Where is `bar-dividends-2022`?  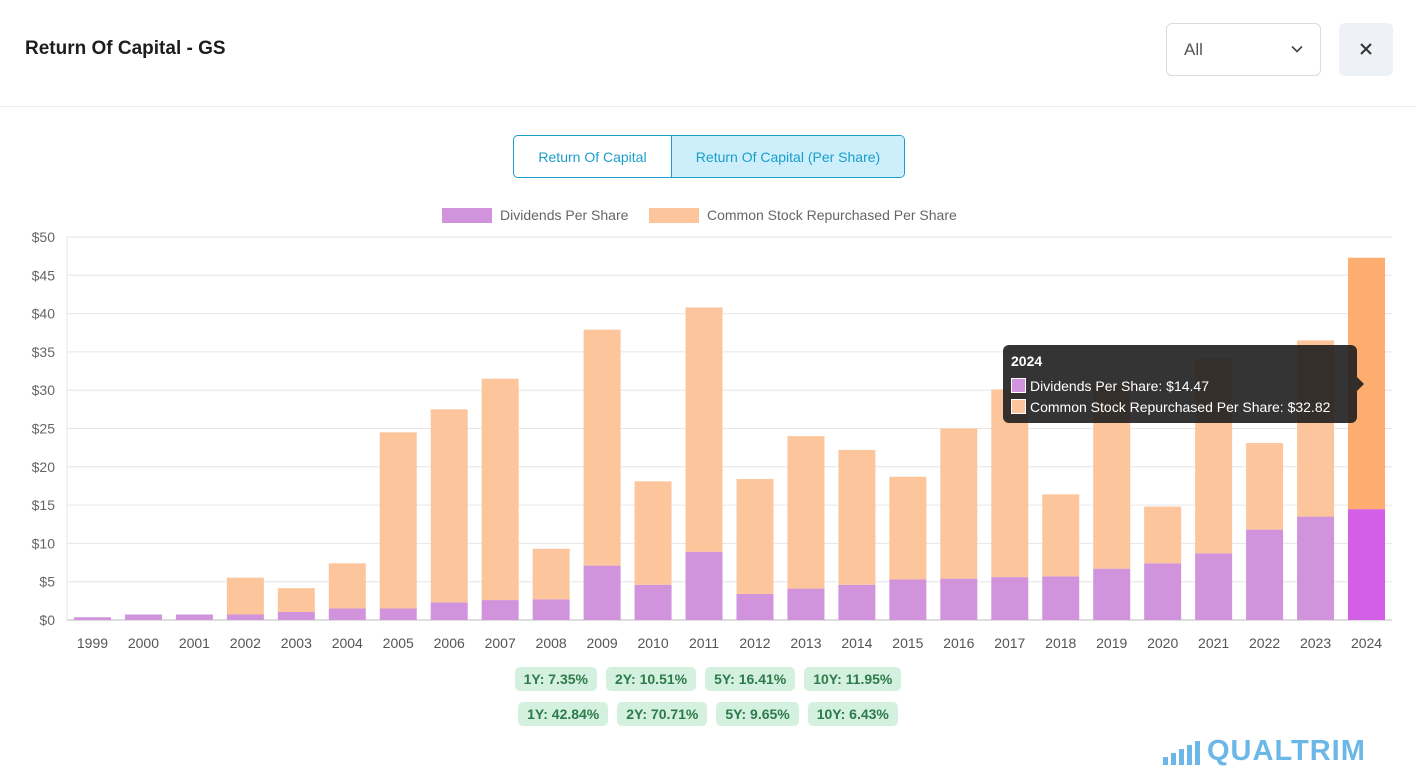 bar-dividends-2022 is located at coordinates (1265, 574).